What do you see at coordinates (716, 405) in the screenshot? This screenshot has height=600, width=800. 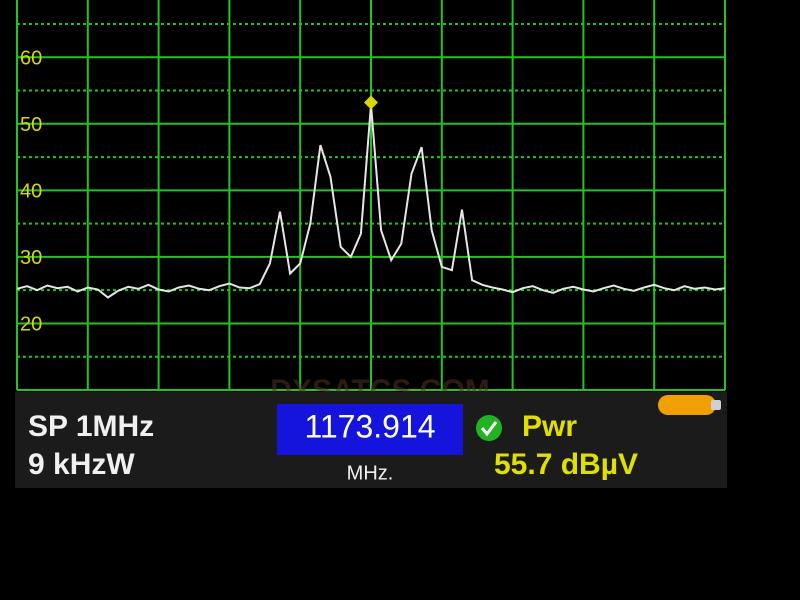 I see `battery-tip` at bounding box center [716, 405].